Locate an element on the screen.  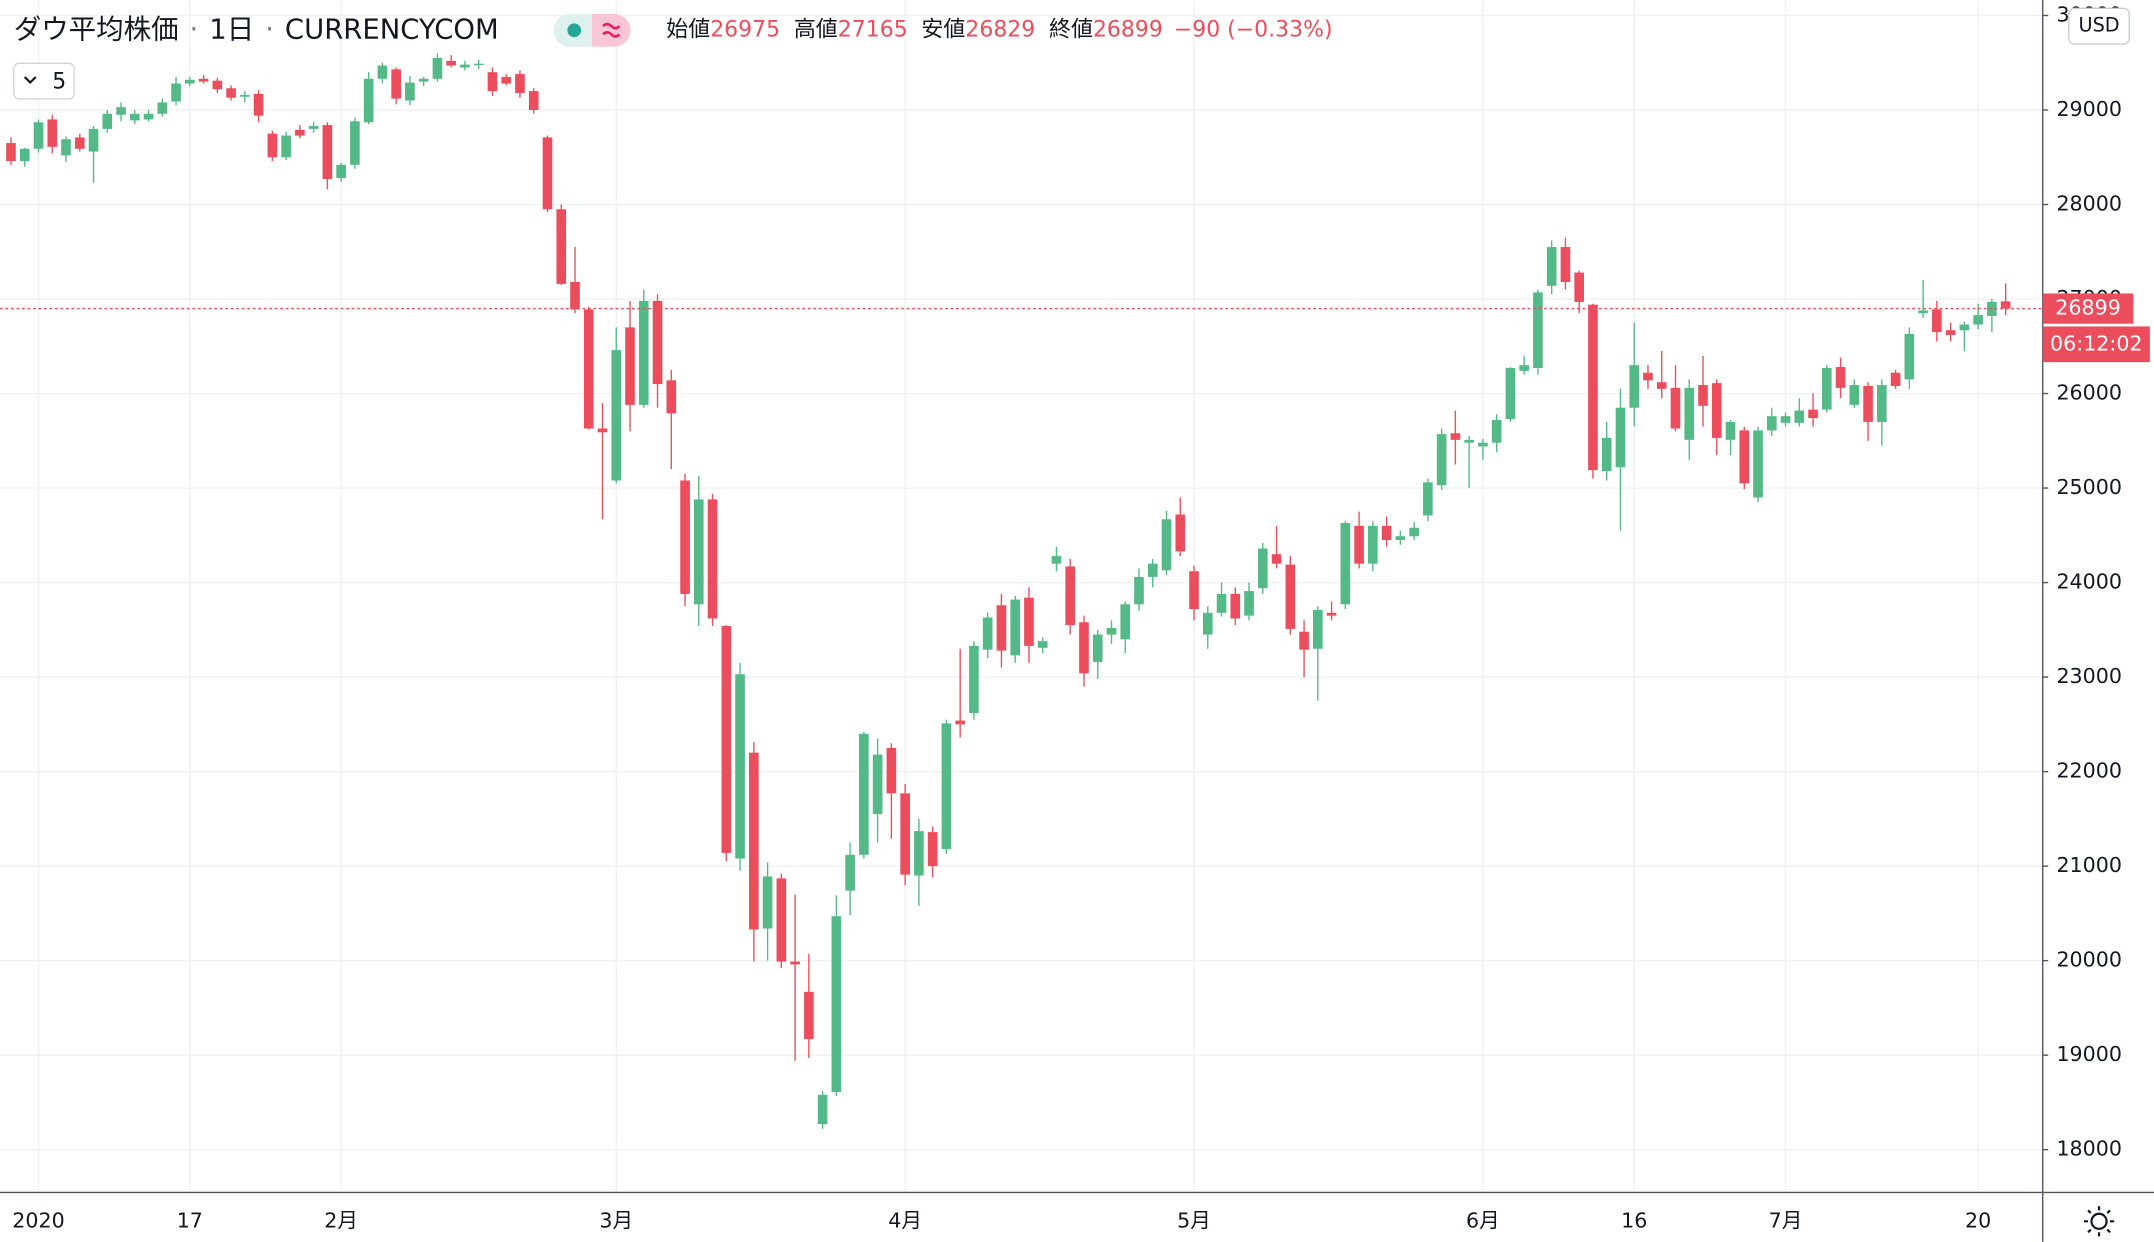
currency-label: USD is located at coordinates (2099, 25).